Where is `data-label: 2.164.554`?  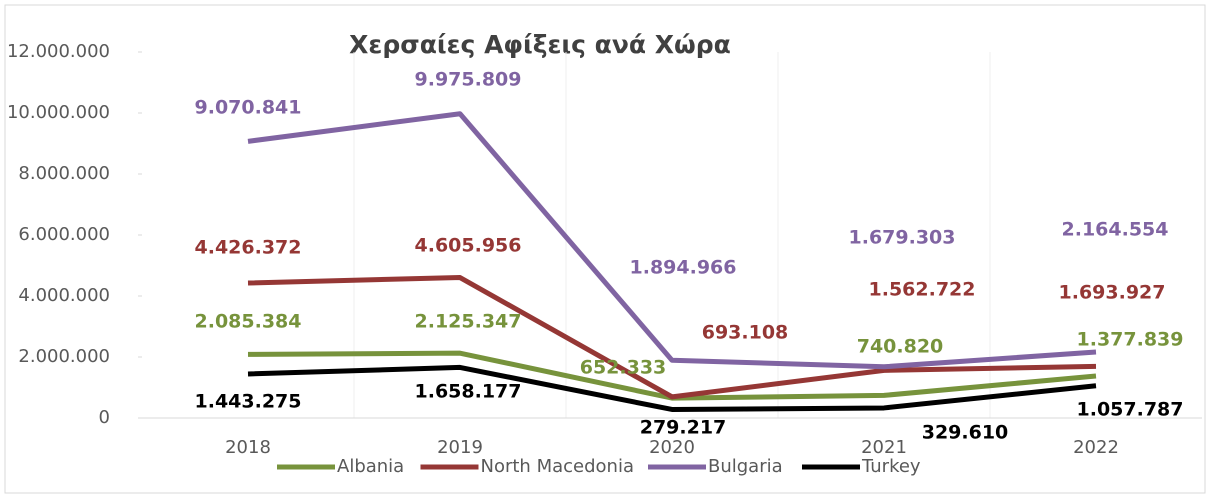
data-label: 2.164.554 is located at coordinates (1115, 230).